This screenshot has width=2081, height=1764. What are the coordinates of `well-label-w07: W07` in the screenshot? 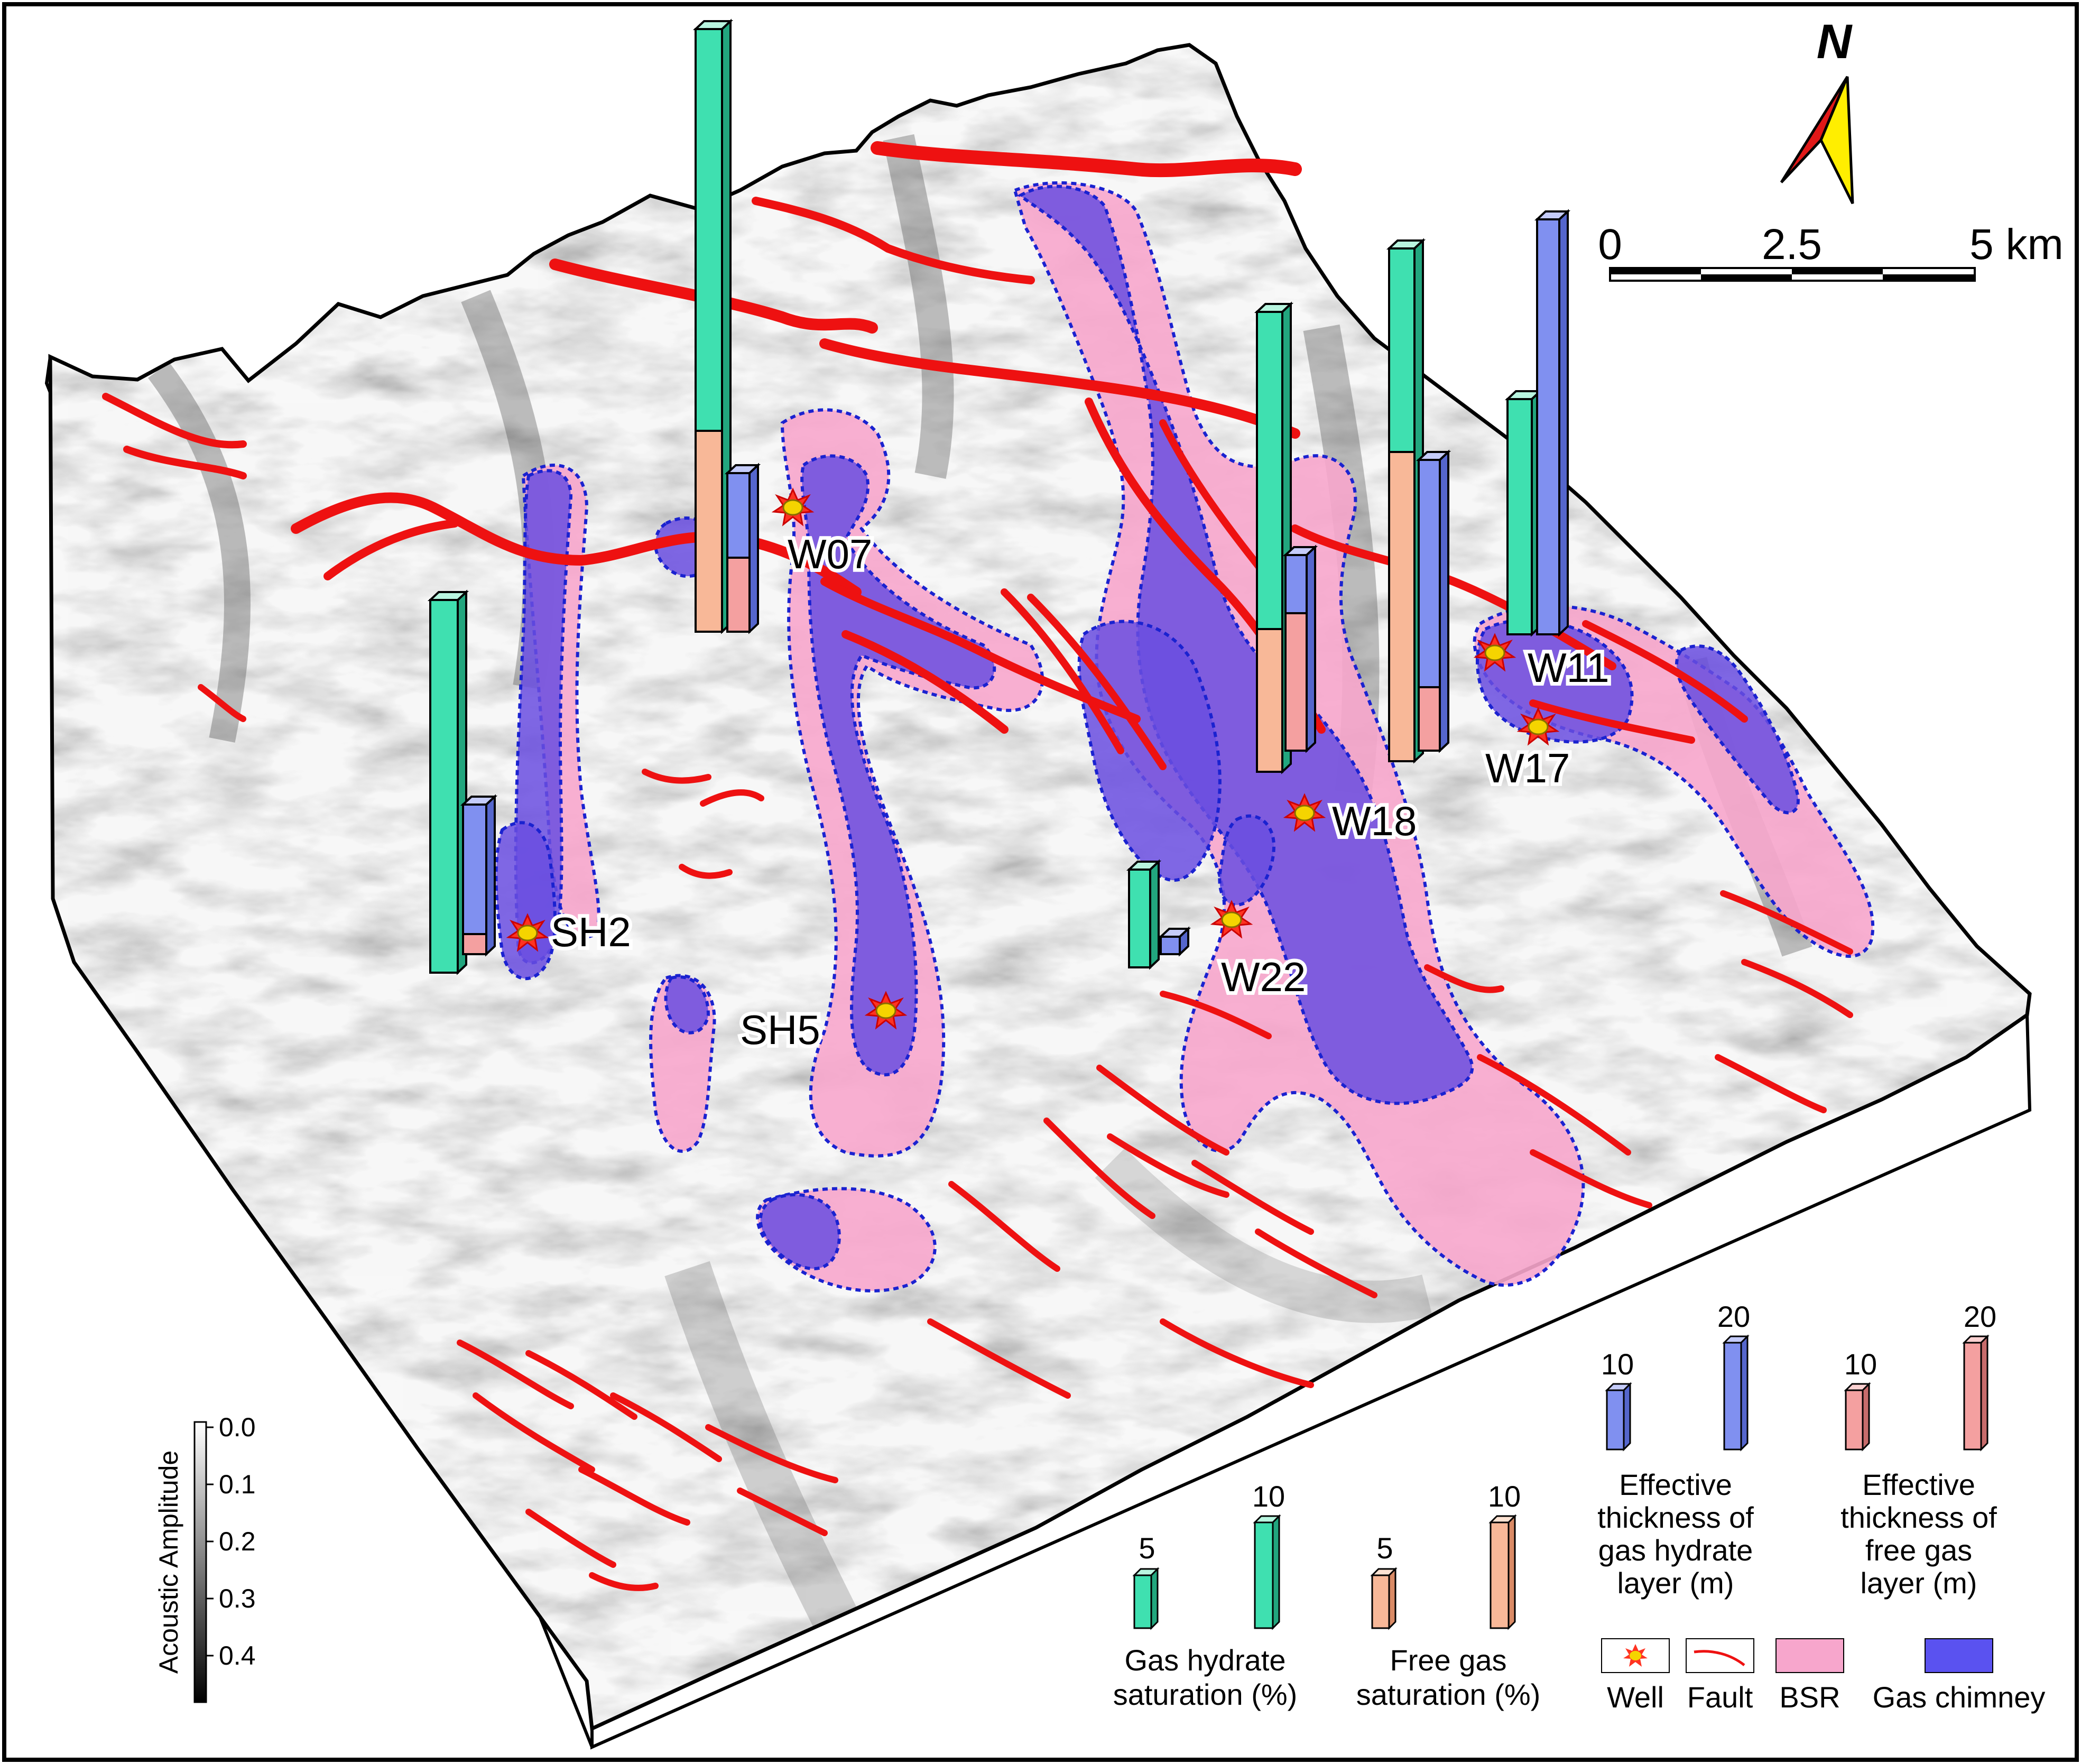 It's located at (830, 554).